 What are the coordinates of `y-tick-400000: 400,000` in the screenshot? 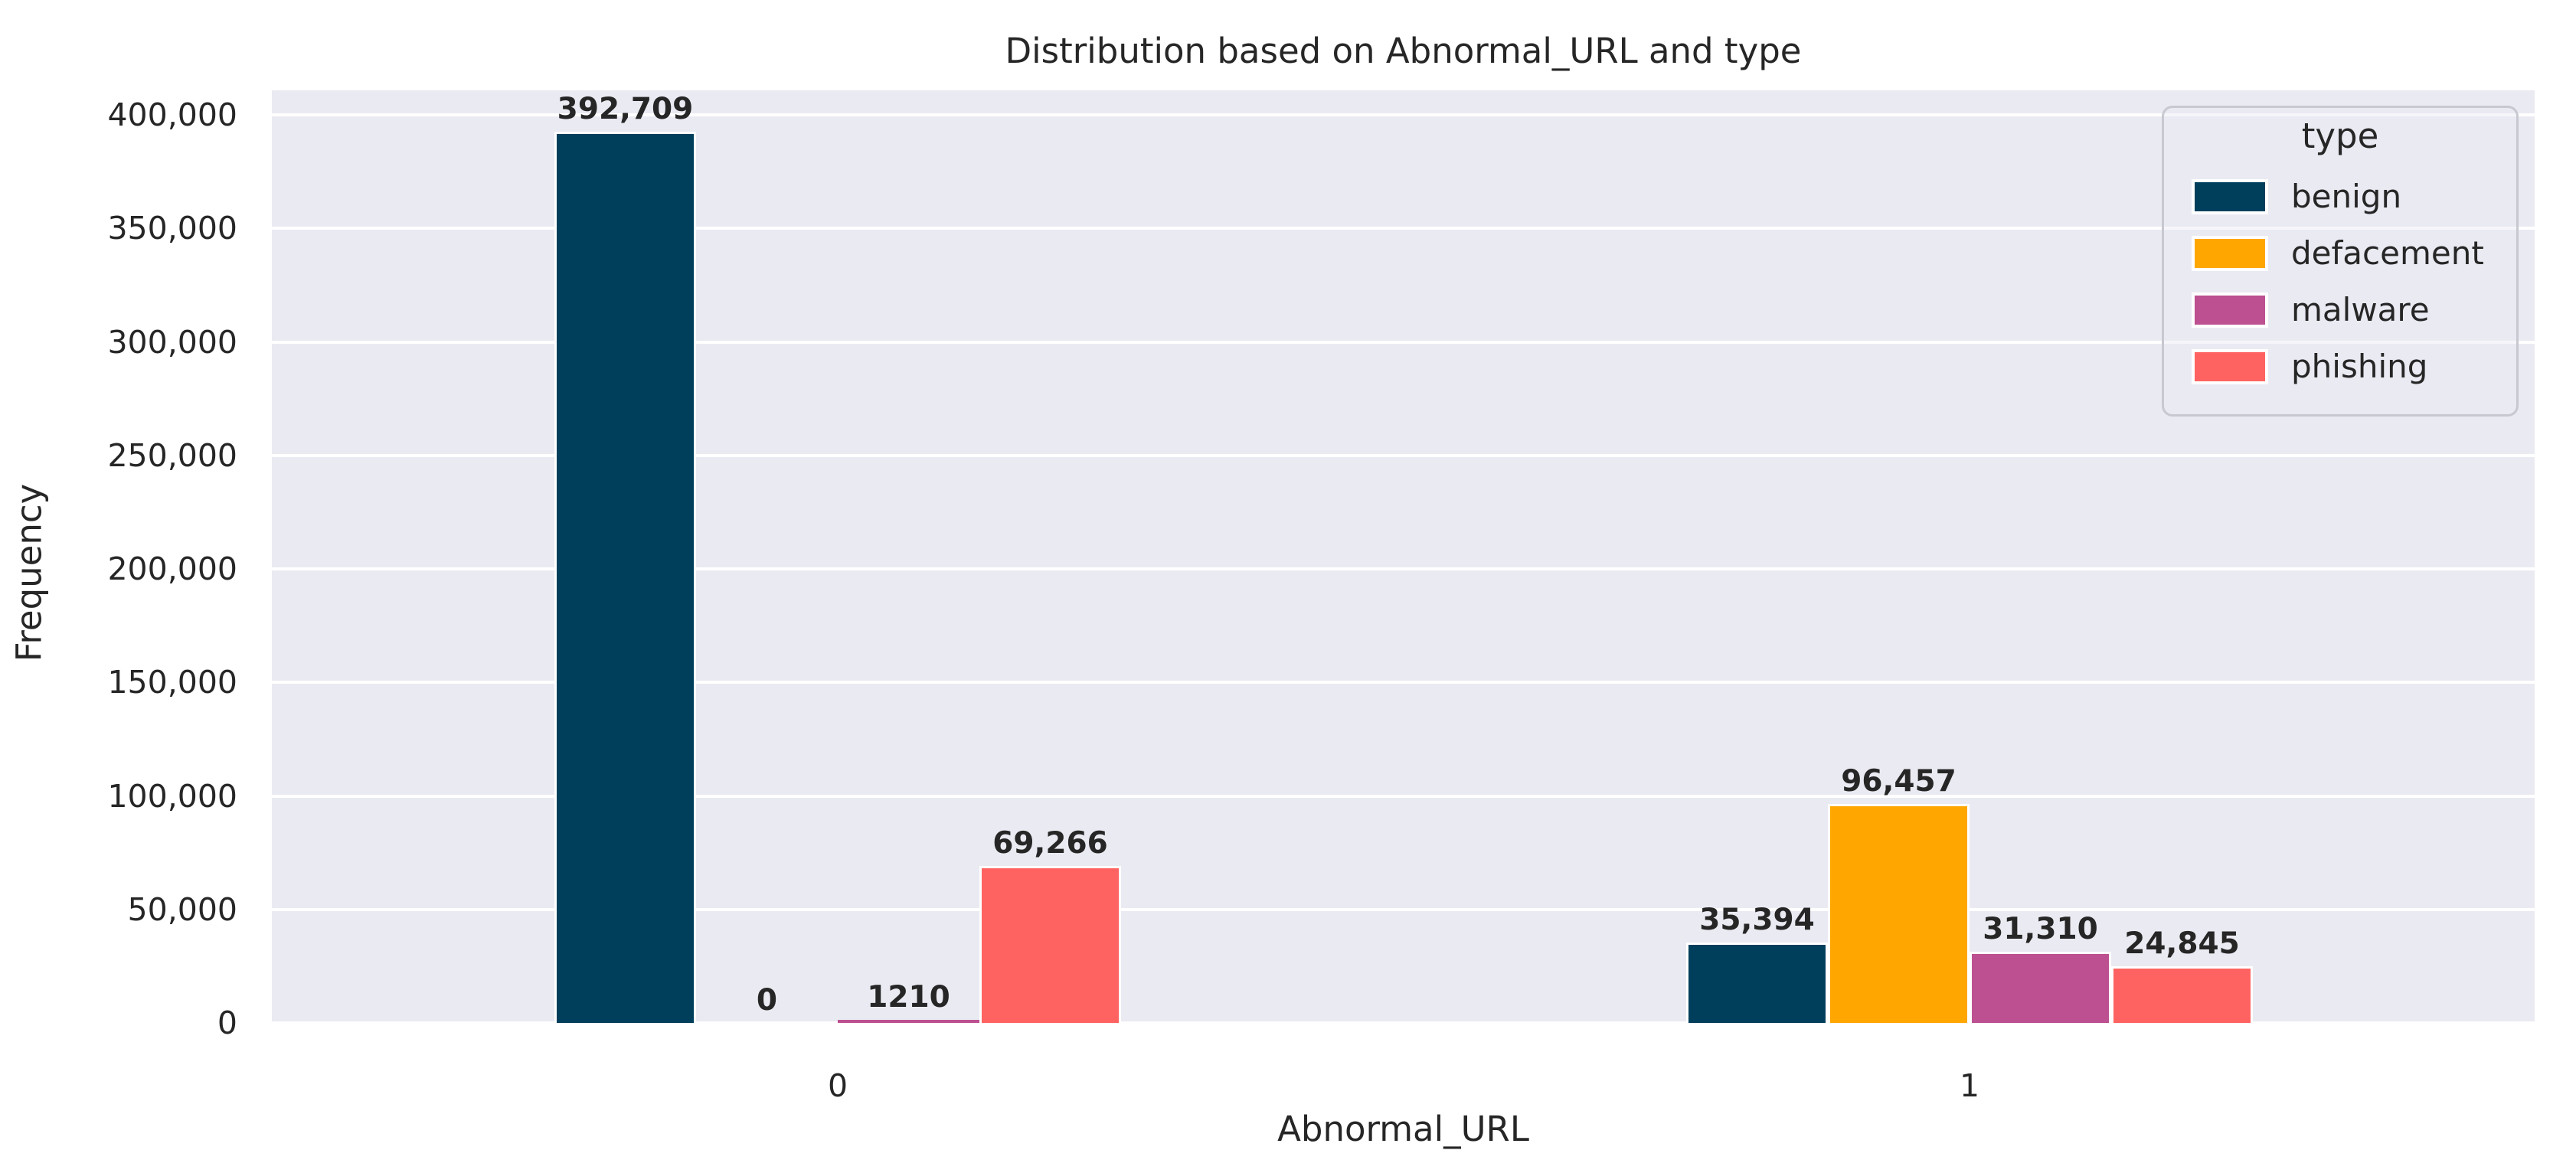 It's located at (172, 115).